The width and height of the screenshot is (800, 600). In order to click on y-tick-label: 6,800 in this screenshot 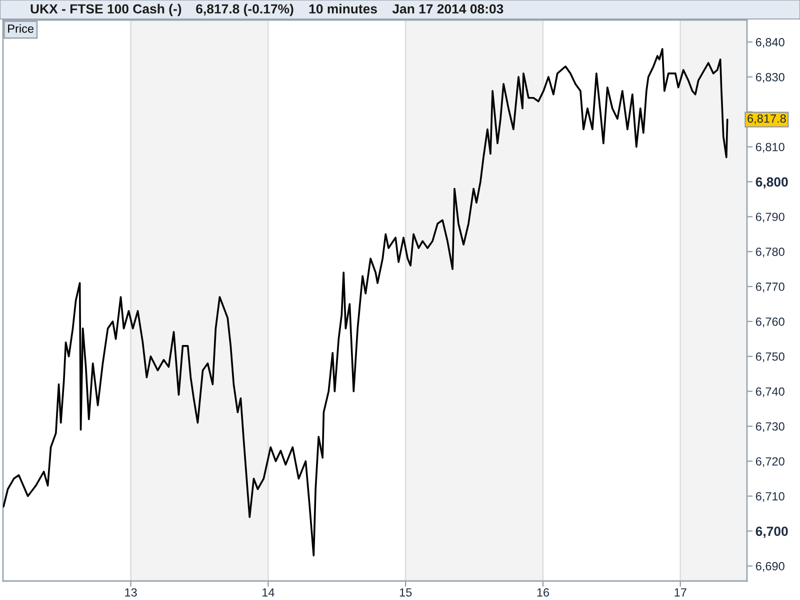, I will do `click(772, 183)`.